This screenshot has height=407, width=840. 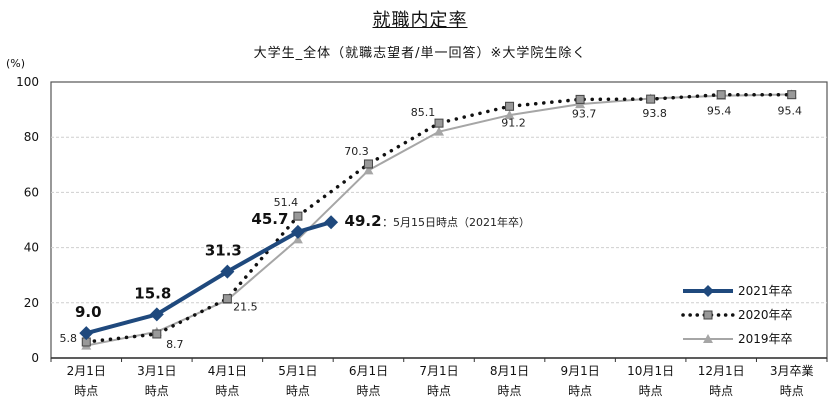 I want to click on data-label-2020: 51.4, so click(x=286, y=202).